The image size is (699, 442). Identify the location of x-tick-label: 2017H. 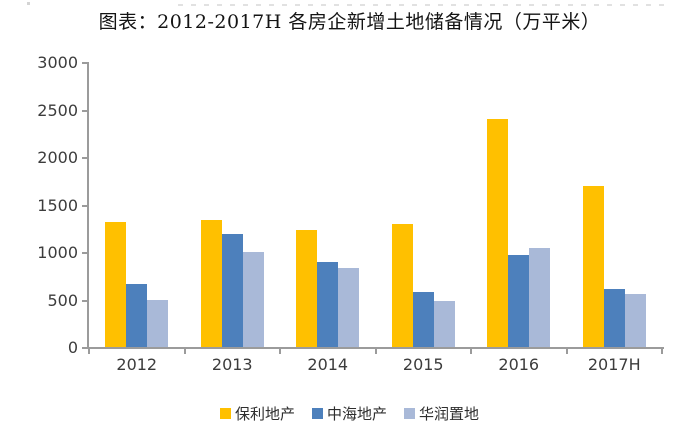
(614, 364).